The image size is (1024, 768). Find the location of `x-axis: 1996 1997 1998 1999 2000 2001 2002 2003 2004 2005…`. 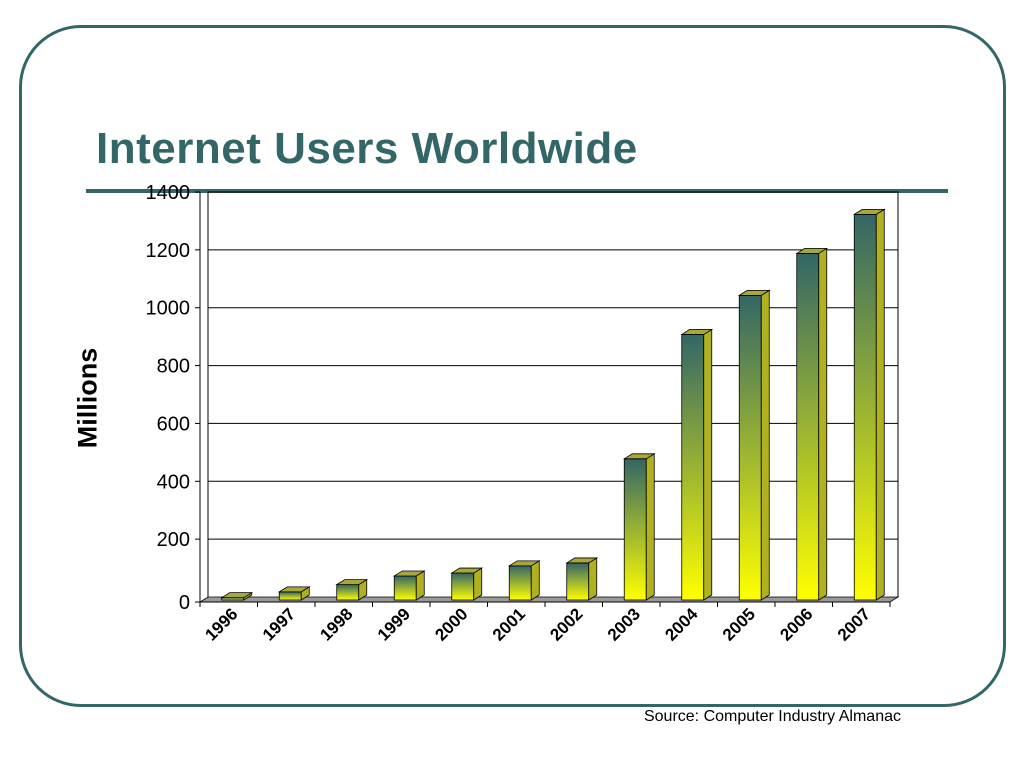

x-axis: 1996 1997 1998 1999 2000 2001 2002 2003 2004 2005… is located at coordinates (545, 623).